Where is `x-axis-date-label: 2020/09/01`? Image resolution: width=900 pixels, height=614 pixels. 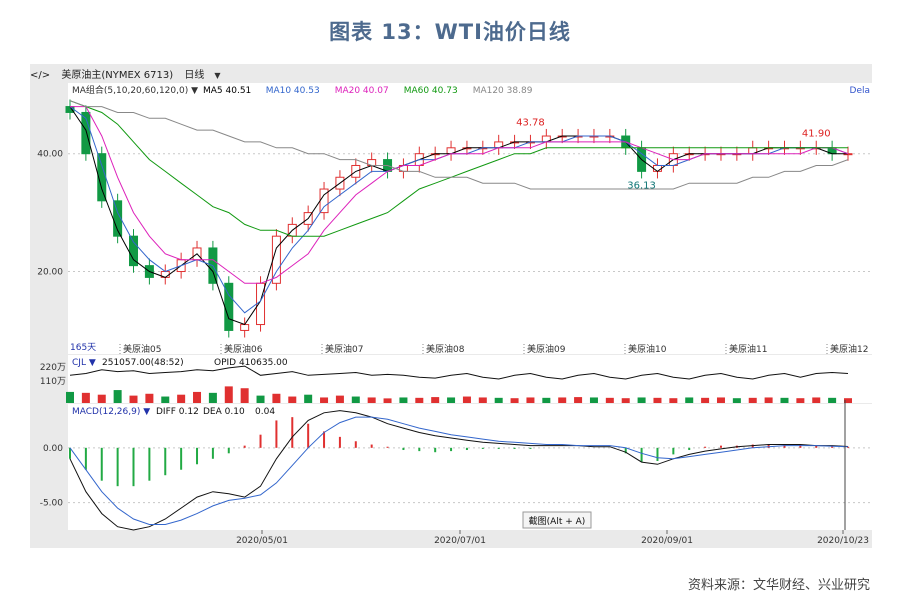
x-axis-date-label: 2020/09/01 is located at coordinates (667, 541).